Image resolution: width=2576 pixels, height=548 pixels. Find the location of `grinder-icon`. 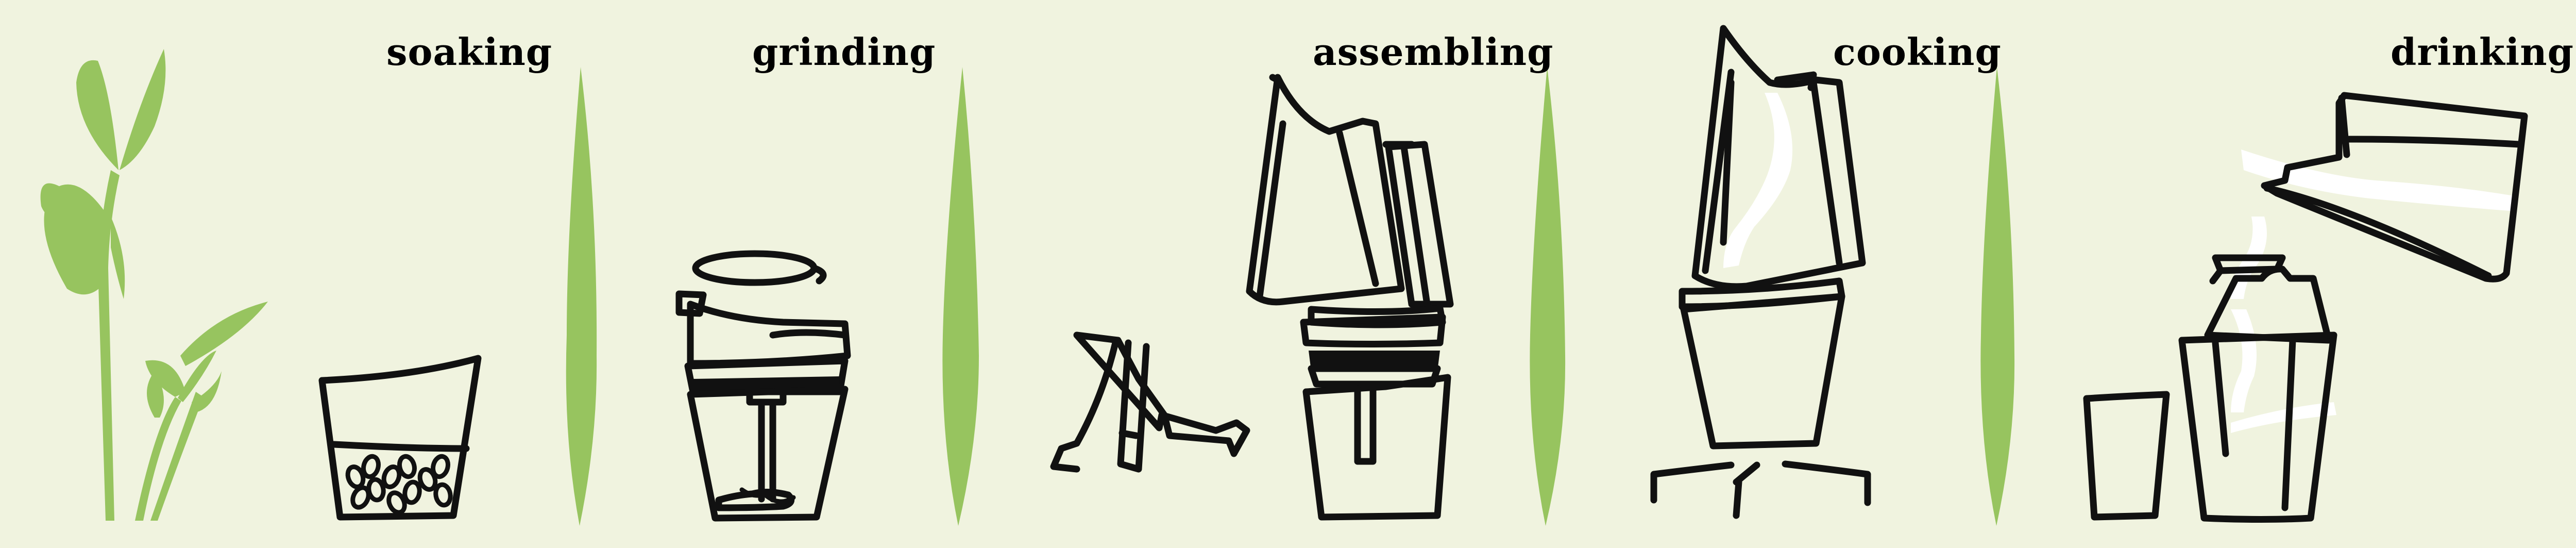

grinder-icon is located at coordinates (763, 386).